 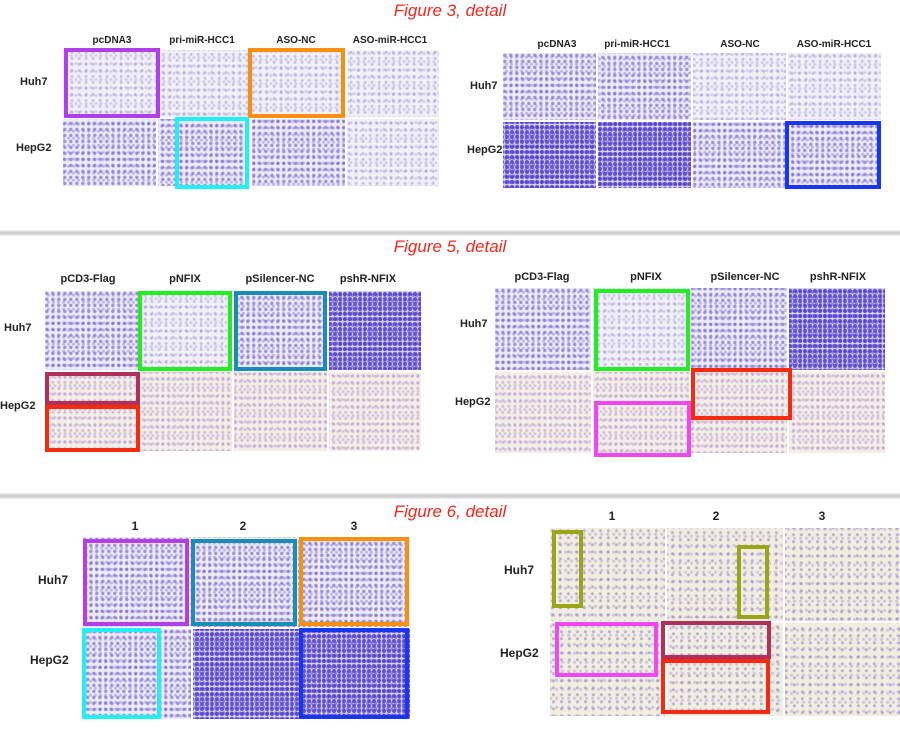 What do you see at coordinates (450, 511) in the screenshot?
I see `figure-6-title: Figure 6, detail` at bounding box center [450, 511].